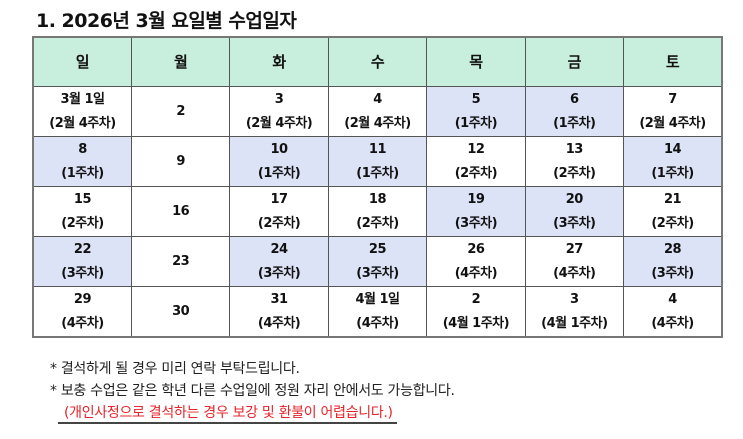 The image size is (743, 439). I want to click on warning-note: (개인사정으로 결석하는 경우 보강 및 환불이 어렵습니다.), so click(227, 413).